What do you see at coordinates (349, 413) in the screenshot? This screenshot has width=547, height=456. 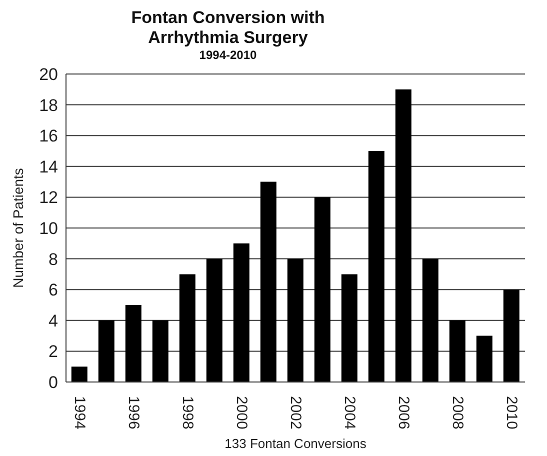 I see `x-tick-label: 2004` at bounding box center [349, 413].